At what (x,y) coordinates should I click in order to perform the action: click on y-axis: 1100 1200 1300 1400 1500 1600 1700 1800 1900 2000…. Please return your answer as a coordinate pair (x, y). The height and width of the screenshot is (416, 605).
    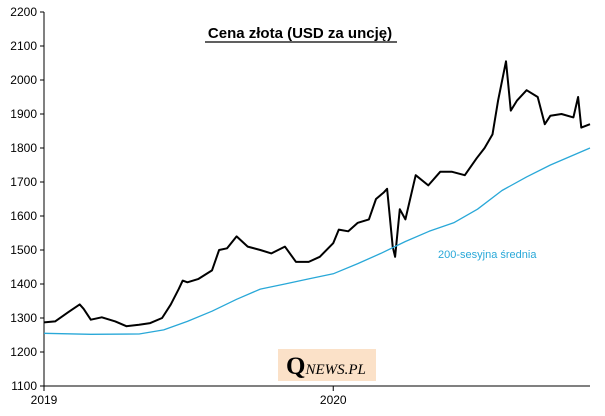
    Looking at the image, I should click on (27, 199).